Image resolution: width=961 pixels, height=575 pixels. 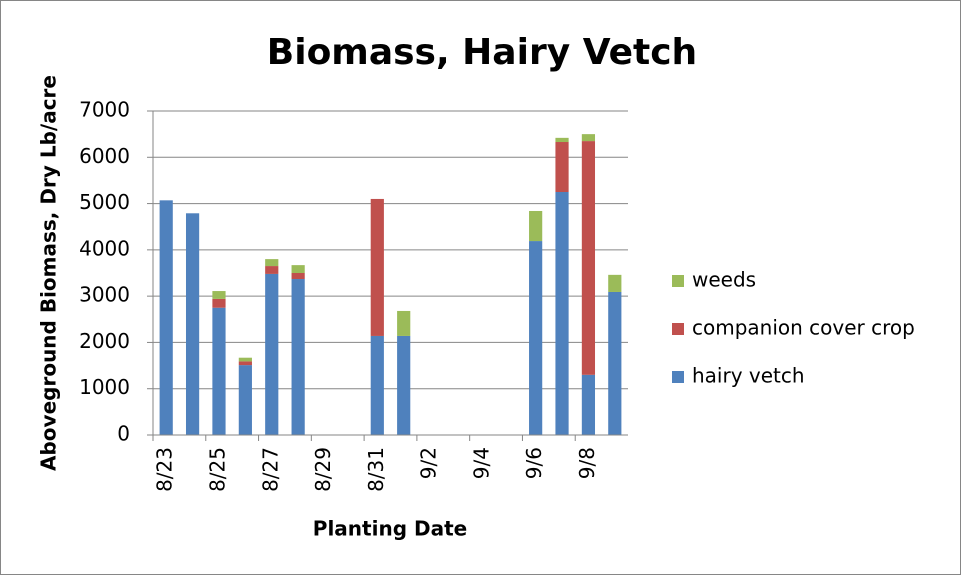 What do you see at coordinates (481, 463) in the screenshot?
I see `x-tick-label: 9/4` at bounding box center [481, 463].